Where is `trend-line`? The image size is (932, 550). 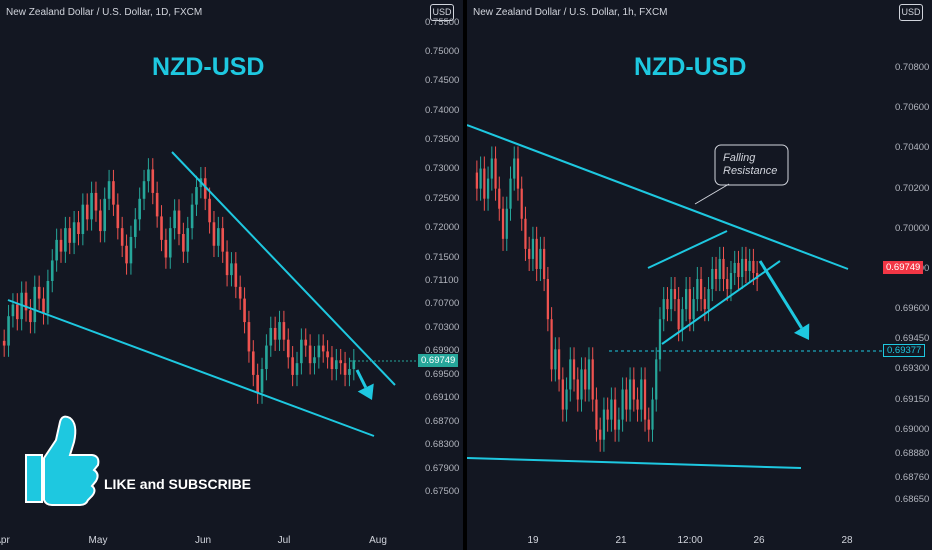
trend-line is located at coordinates (191, 368).